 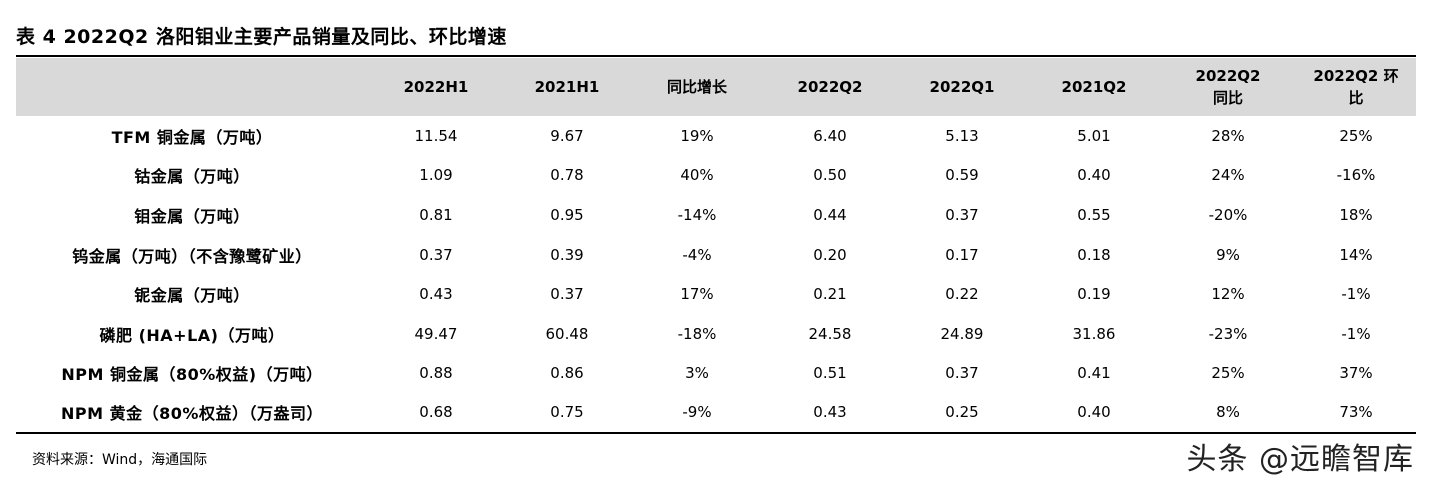 I want to click on header-blank, so click(x=192, y=87).